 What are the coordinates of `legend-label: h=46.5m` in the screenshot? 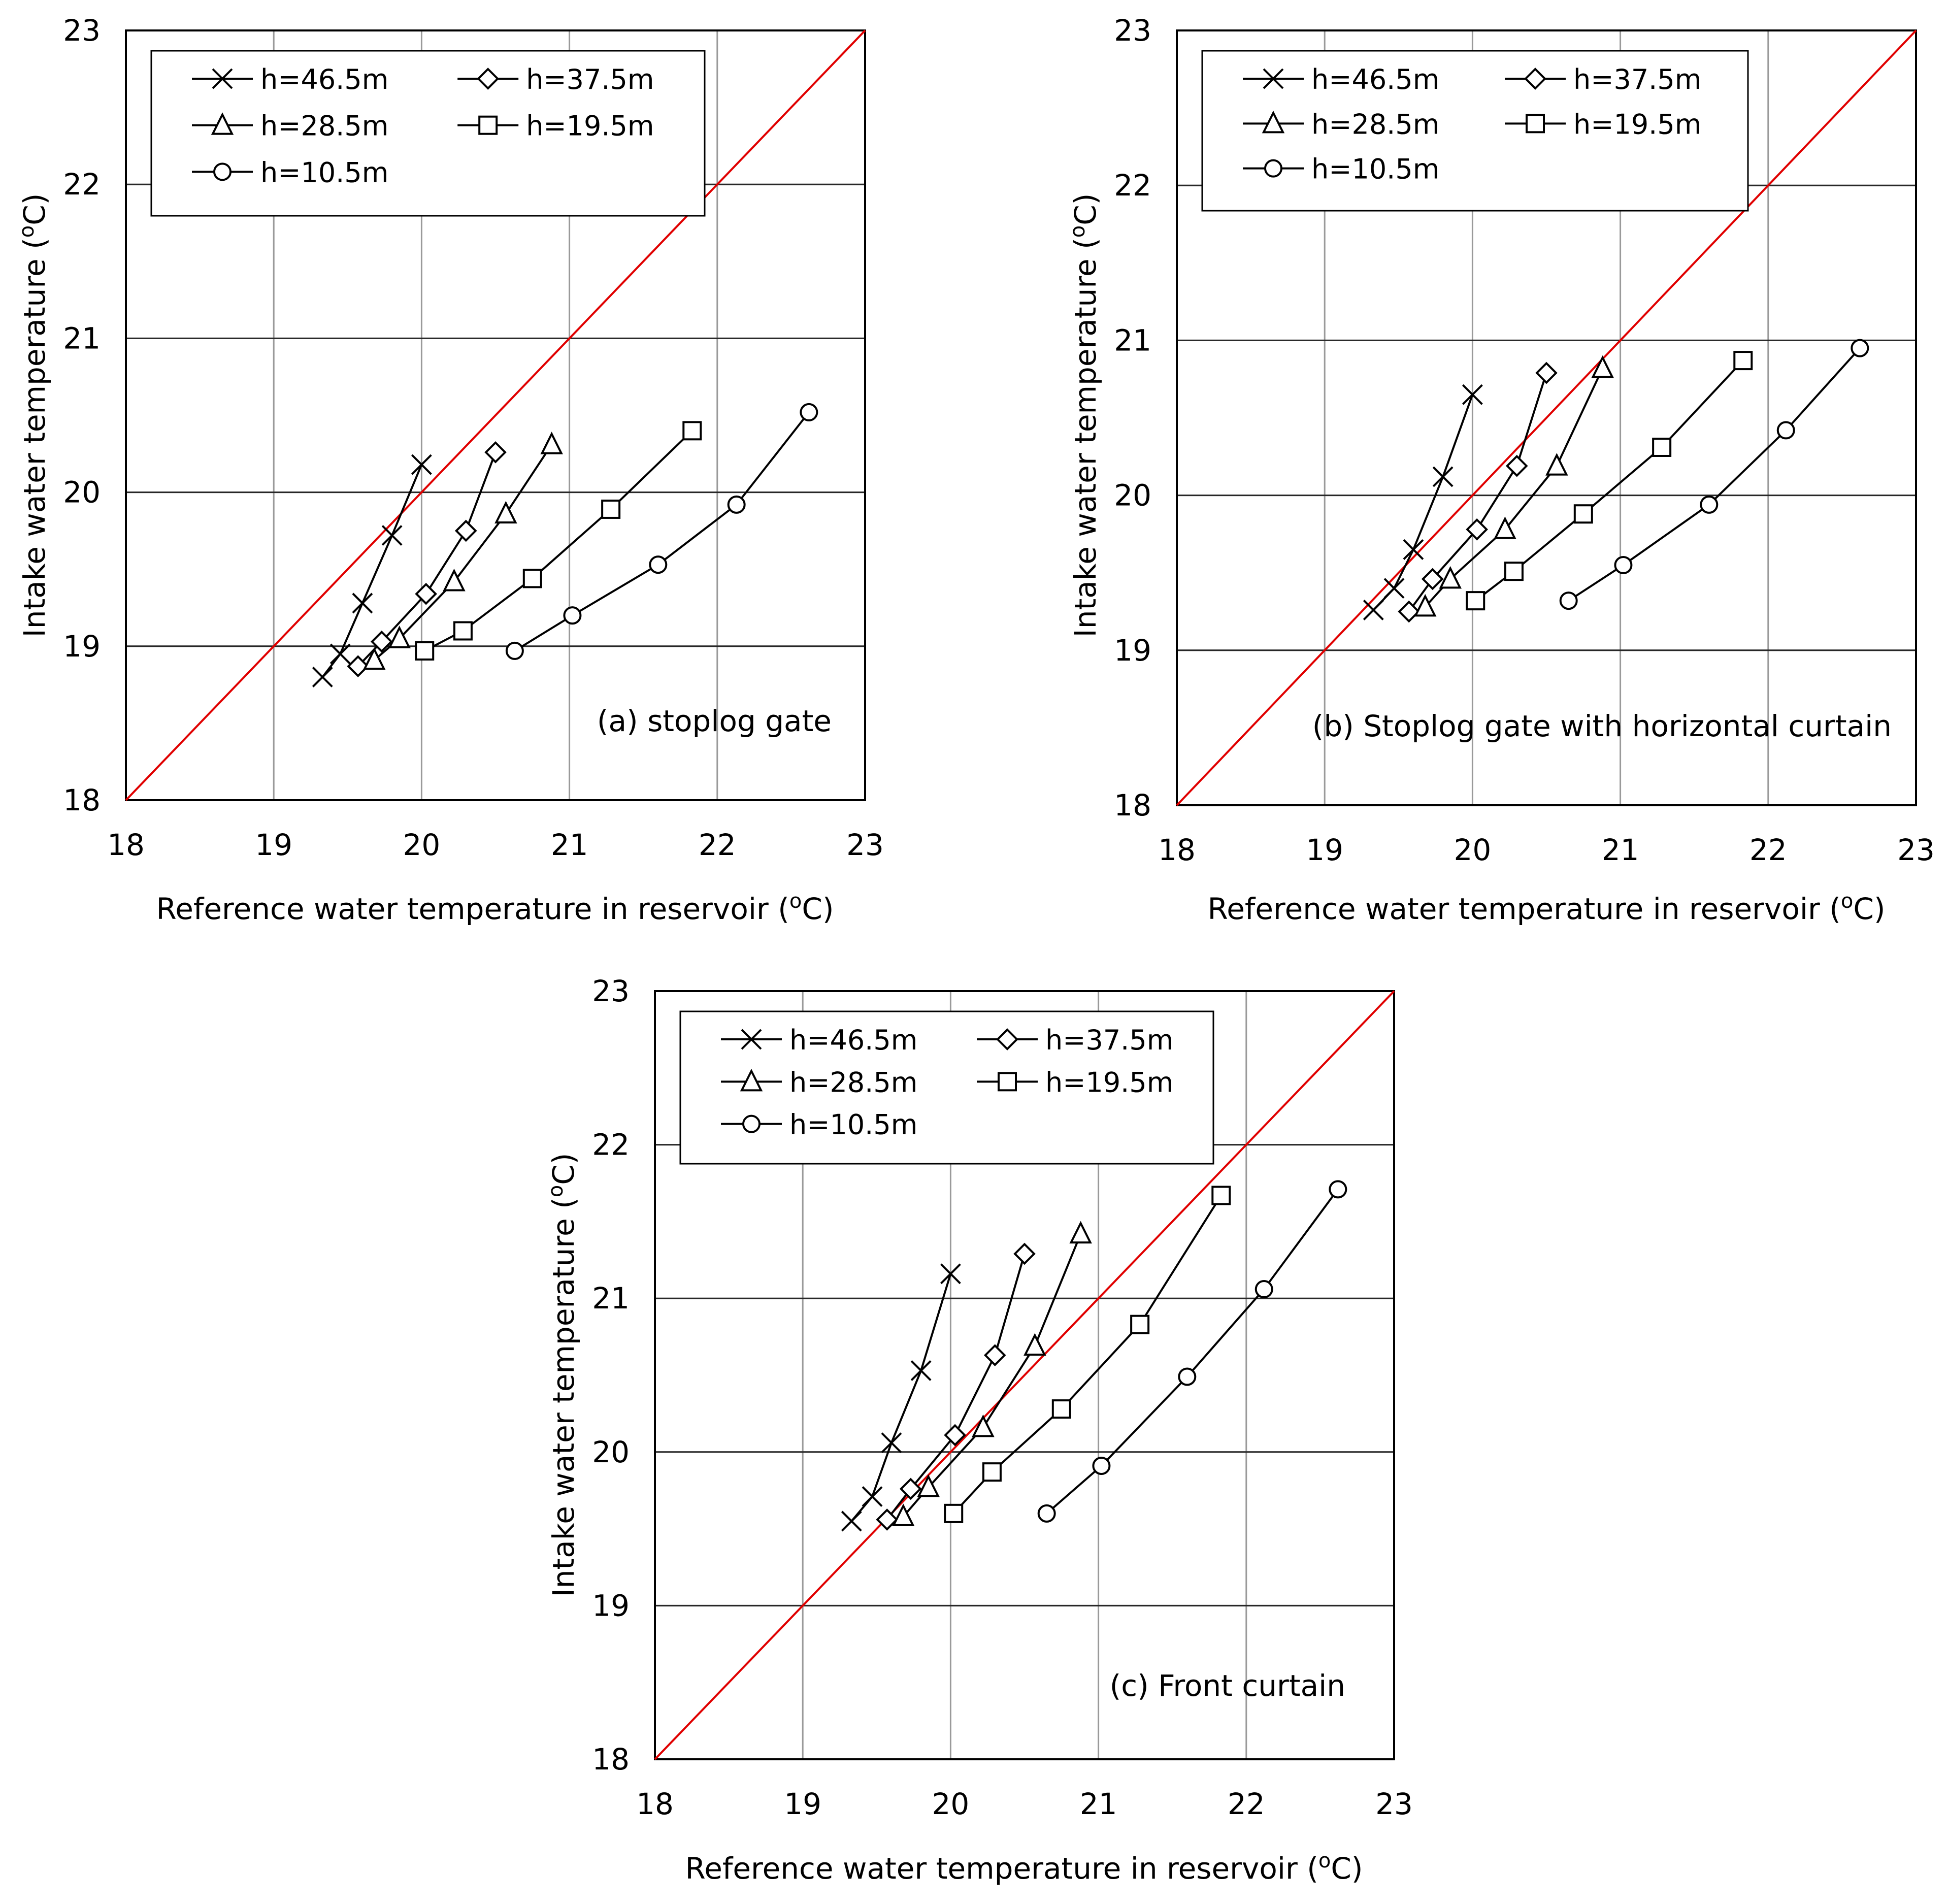 It's located at (324, 79).